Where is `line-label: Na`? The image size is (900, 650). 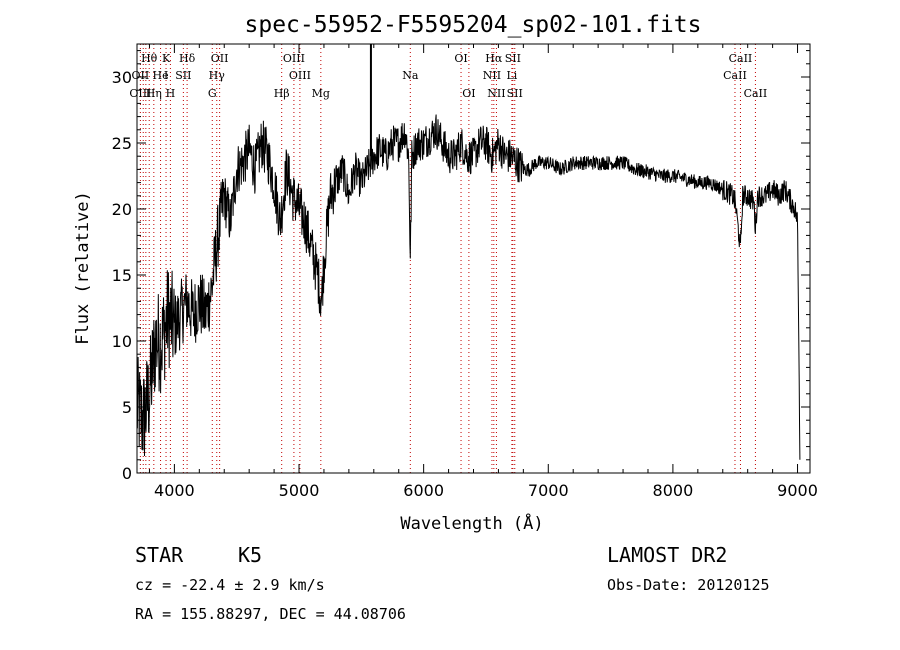 line-label: Na is located at coordinates (410, 75).